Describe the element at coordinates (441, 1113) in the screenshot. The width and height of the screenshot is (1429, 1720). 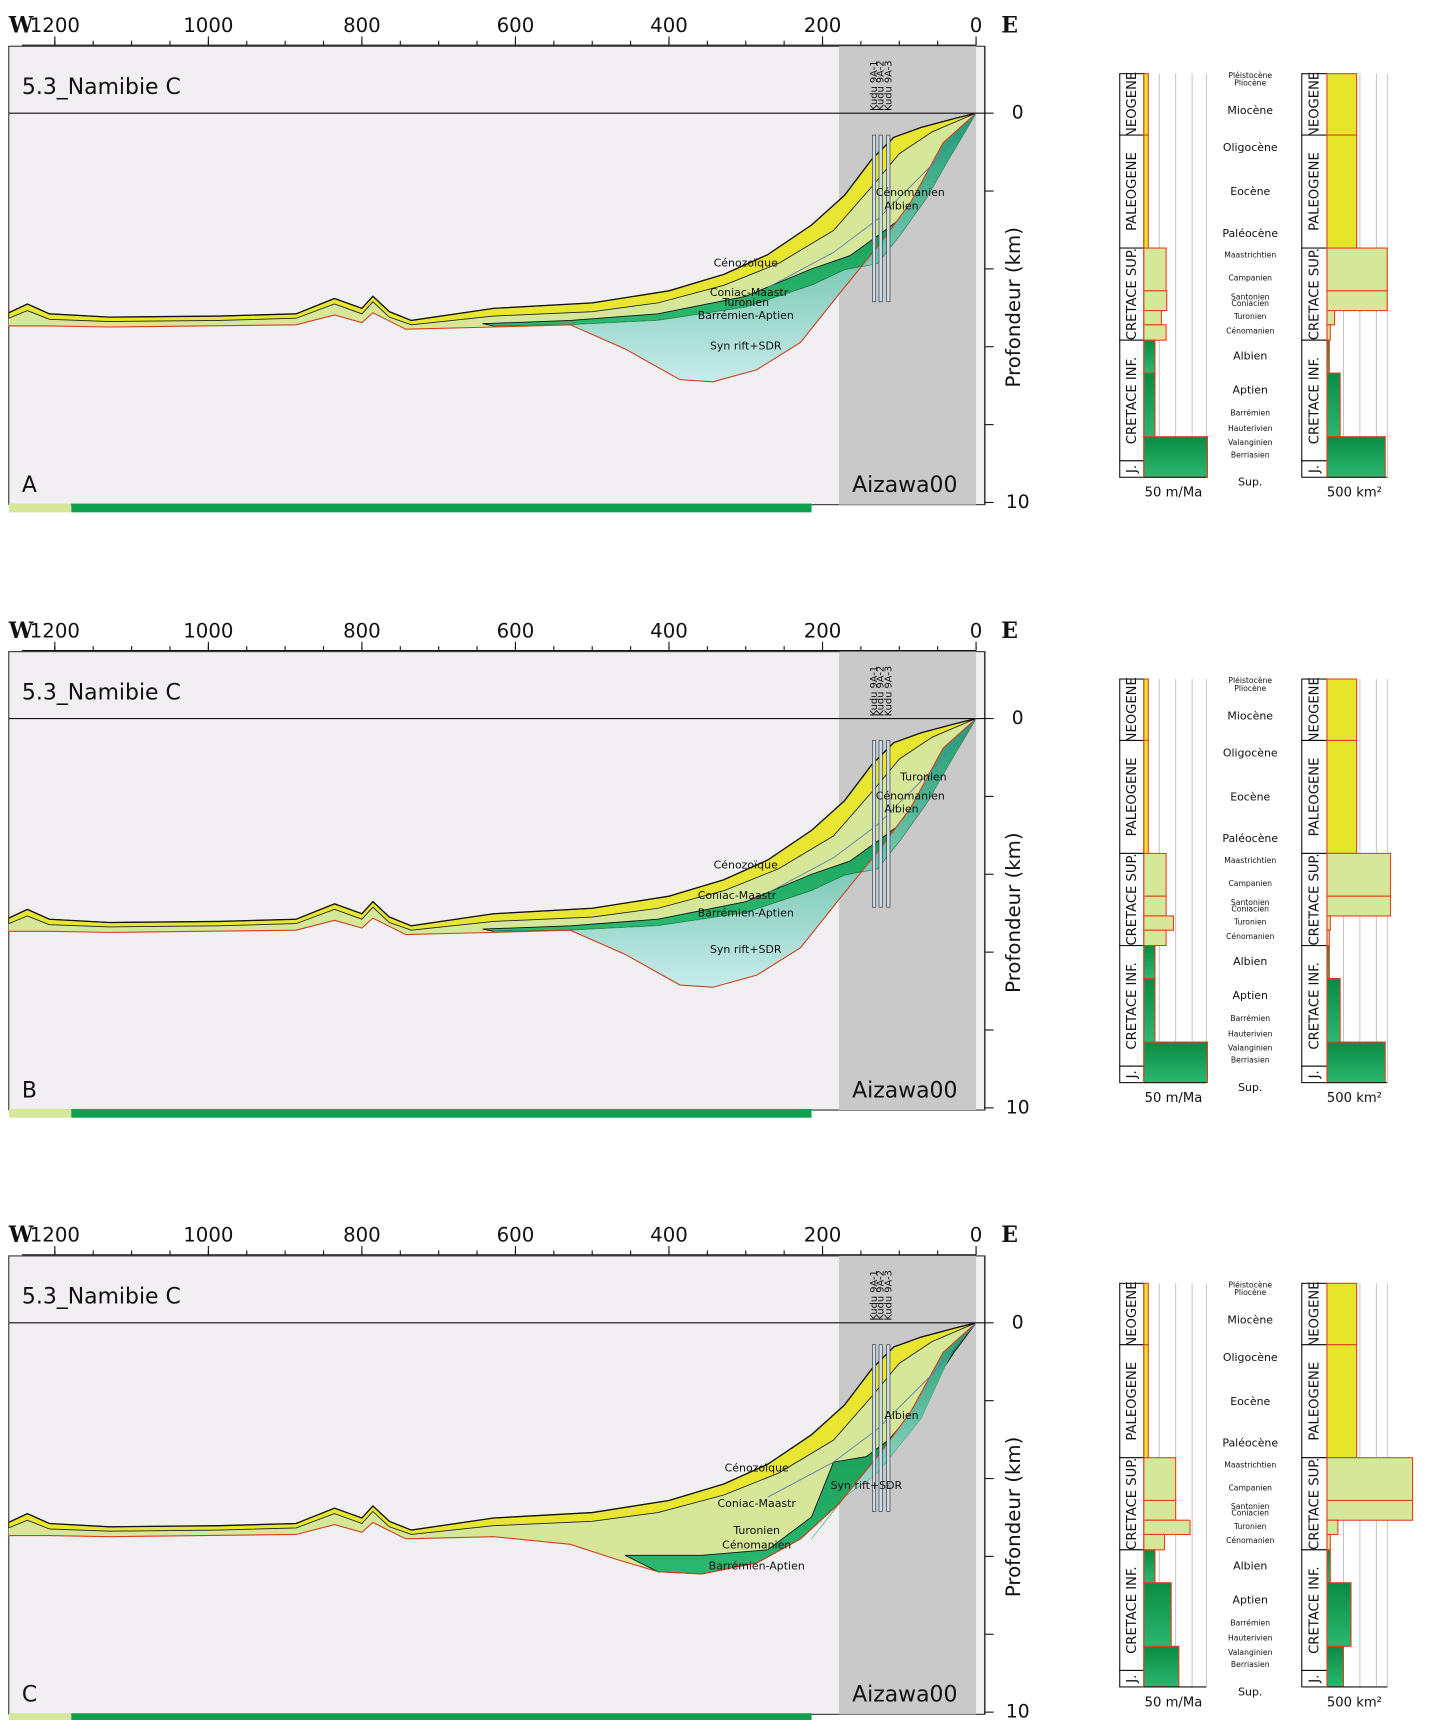
I see `scale-bar-dark` at that location.